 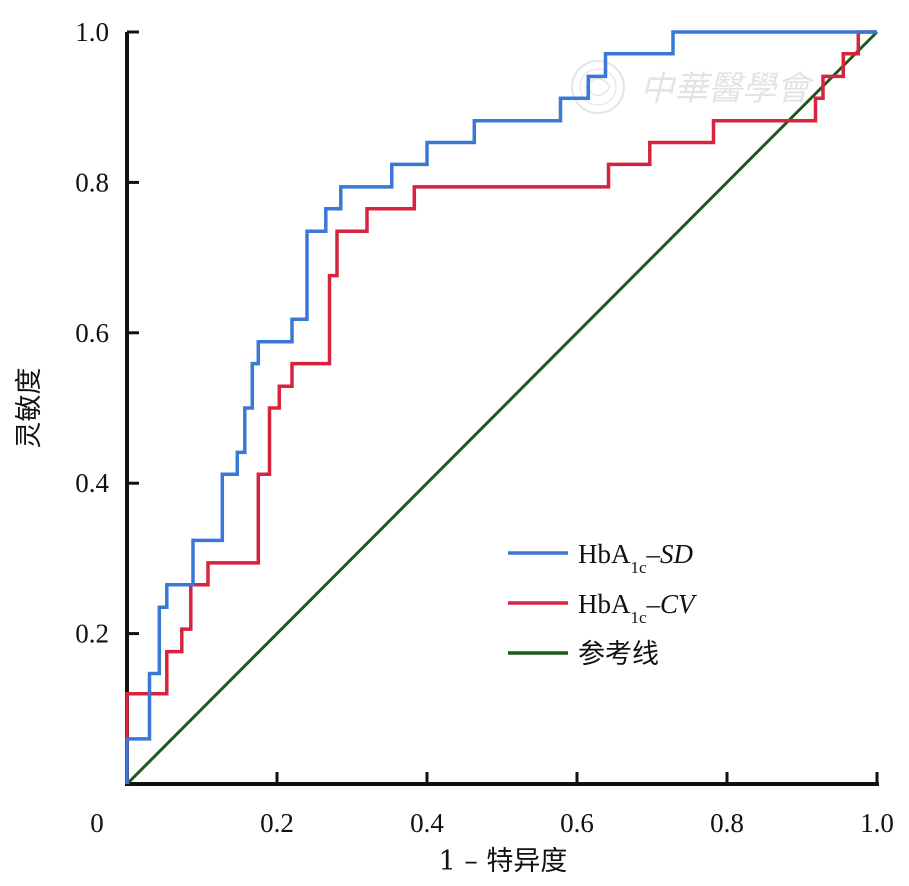 What do you see at coordinates (427, 823) in the screenshot?
I see `x-tick-label: 0.4` at bounding box center [427, 823].